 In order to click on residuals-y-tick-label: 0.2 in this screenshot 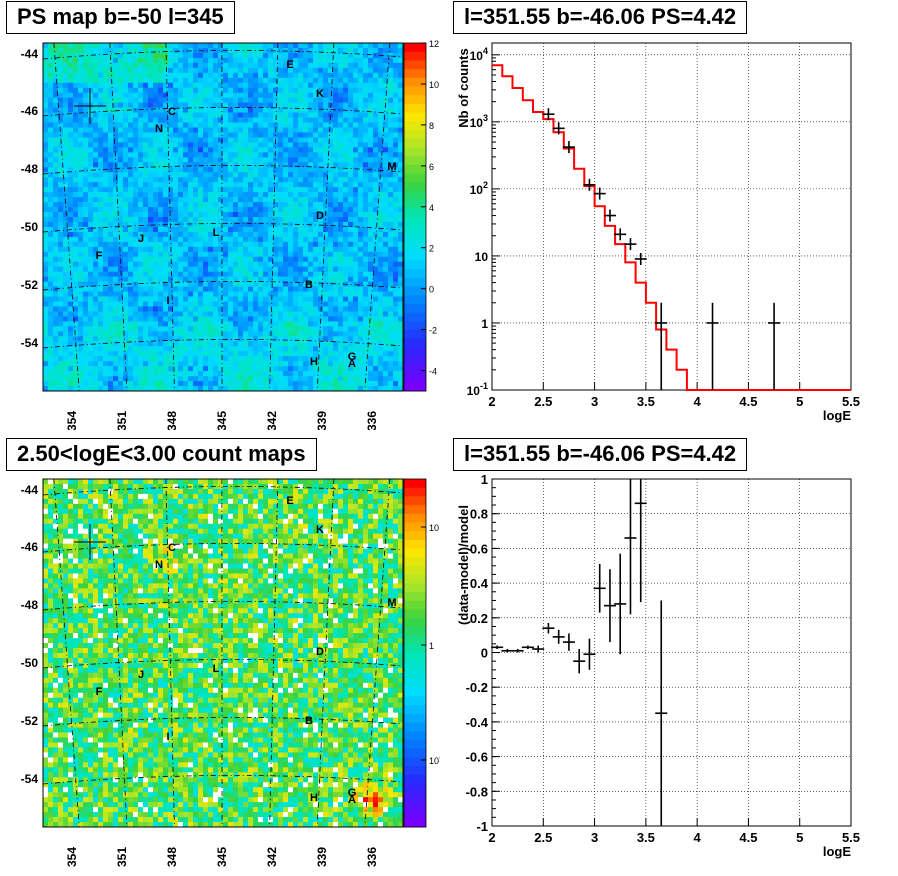, I will do `click(479, 618)`.